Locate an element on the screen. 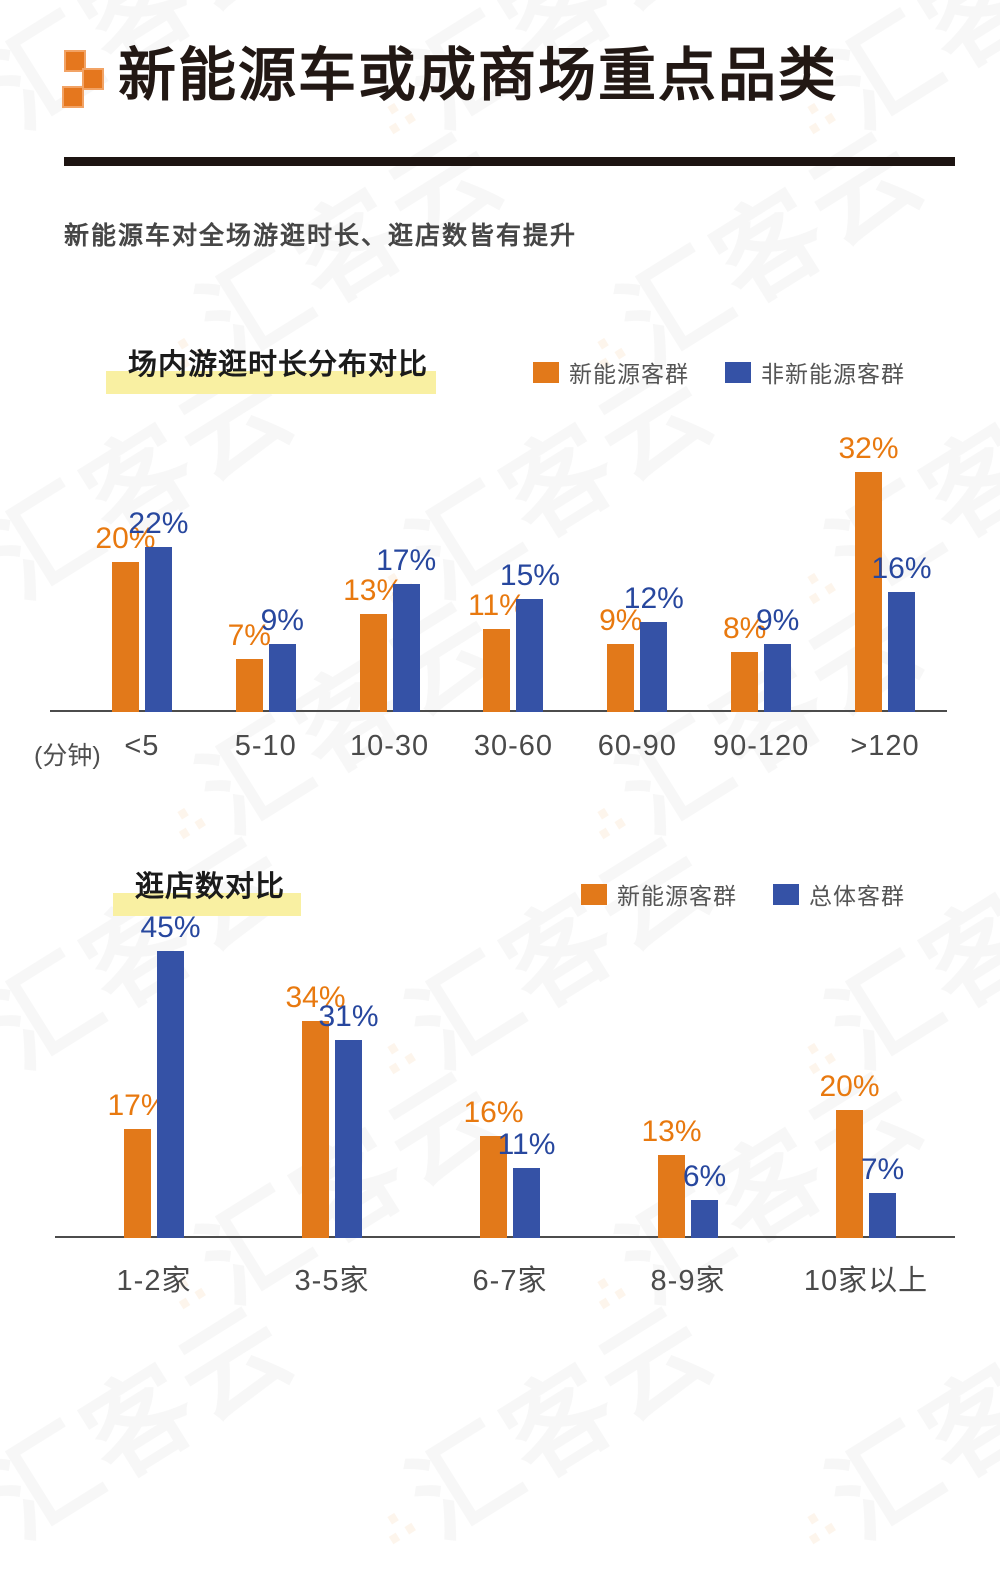  category-label: 8-9家 is located at coordinates (688, 1281).